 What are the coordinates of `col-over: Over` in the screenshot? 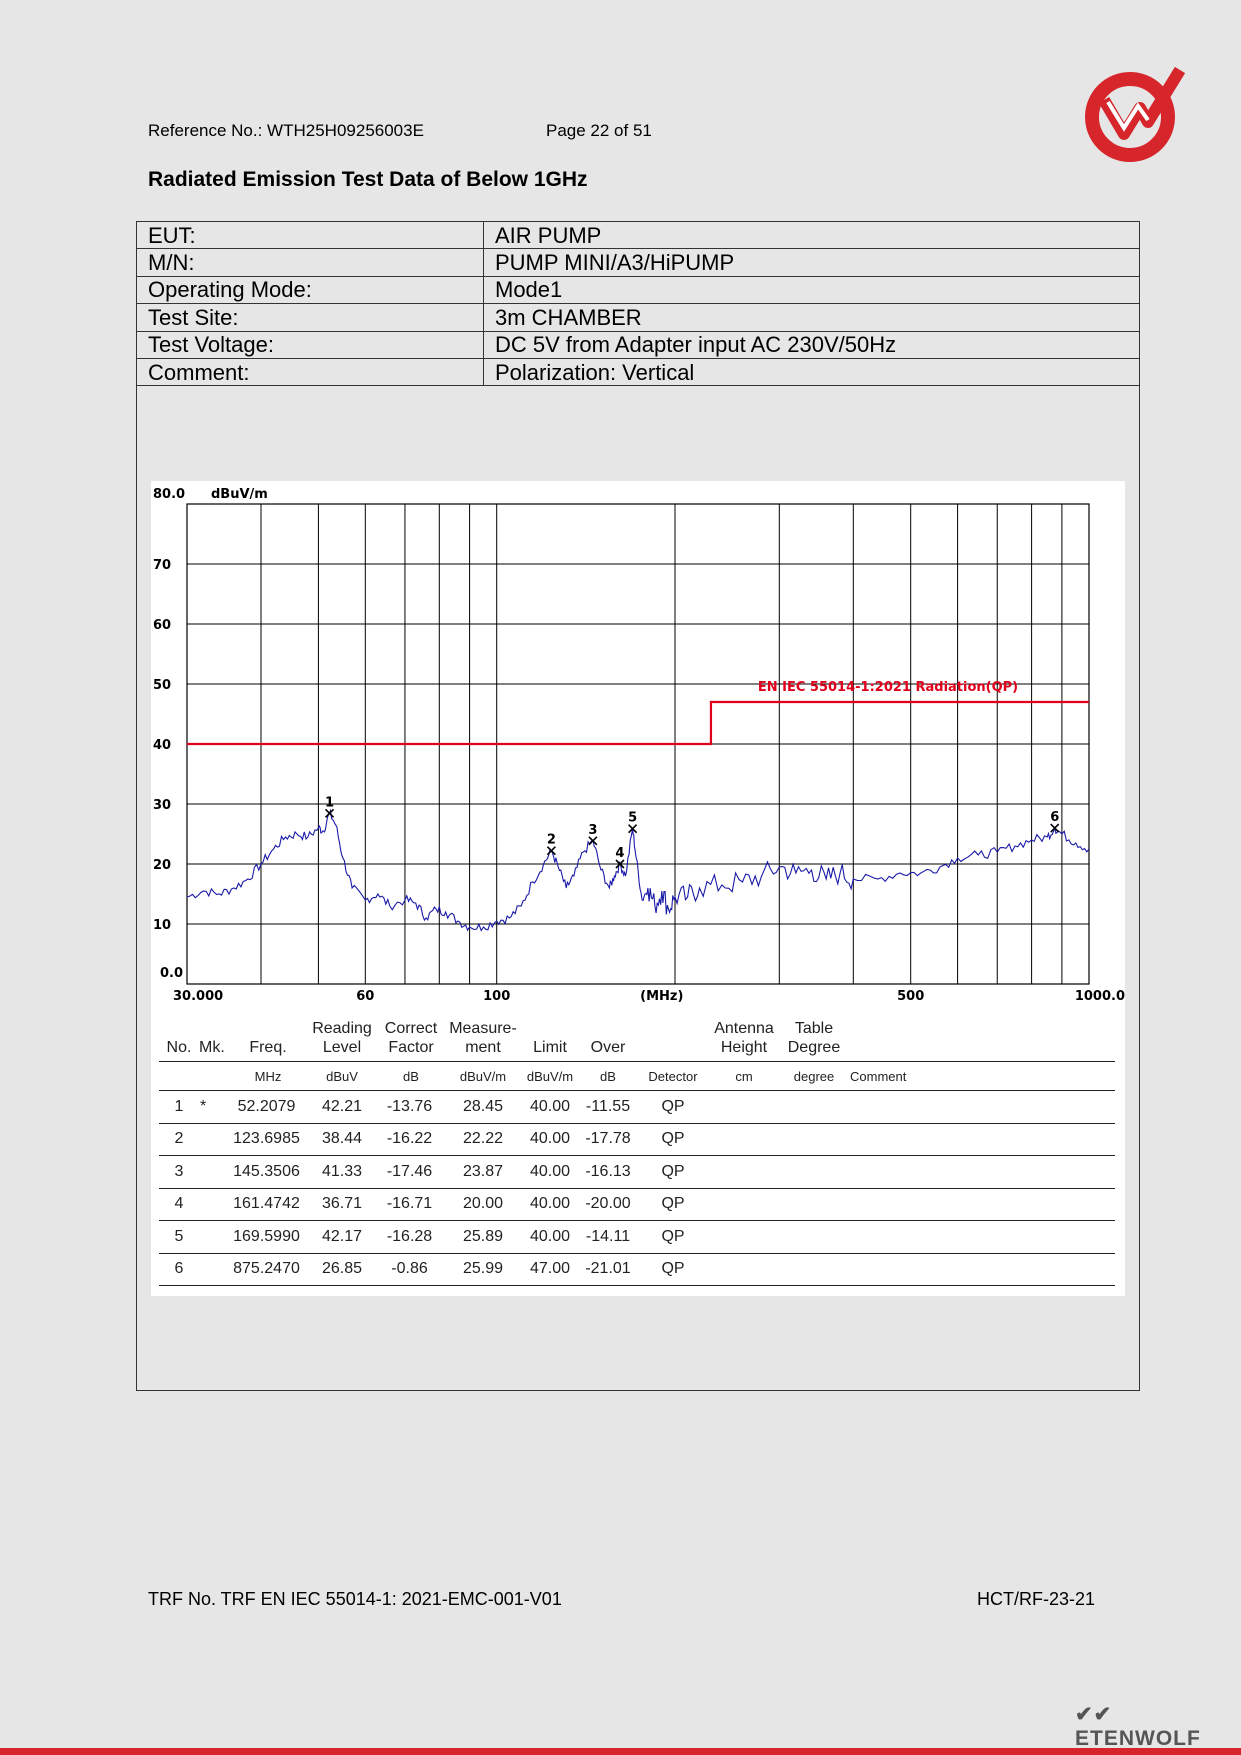 It's located at (608, 1047).